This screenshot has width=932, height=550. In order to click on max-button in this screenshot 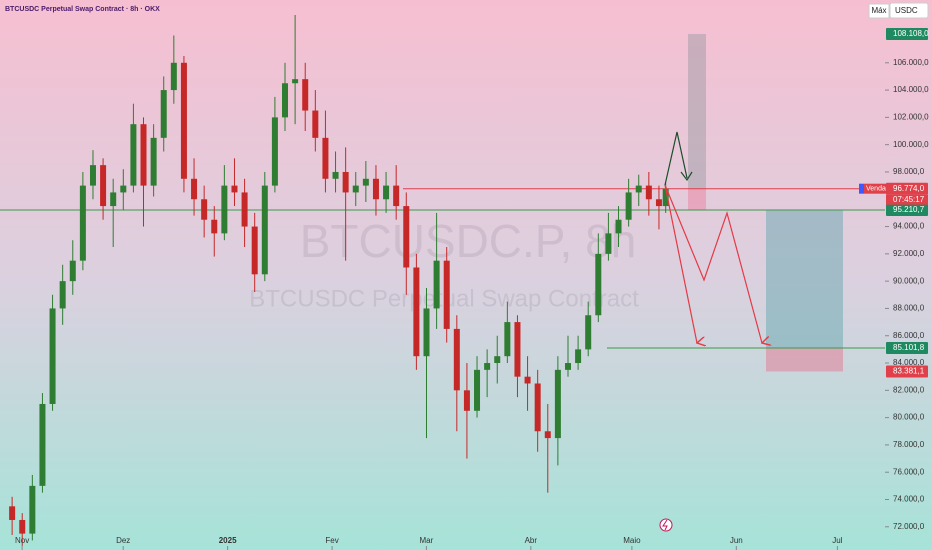, I will do `click(879, 11)`.